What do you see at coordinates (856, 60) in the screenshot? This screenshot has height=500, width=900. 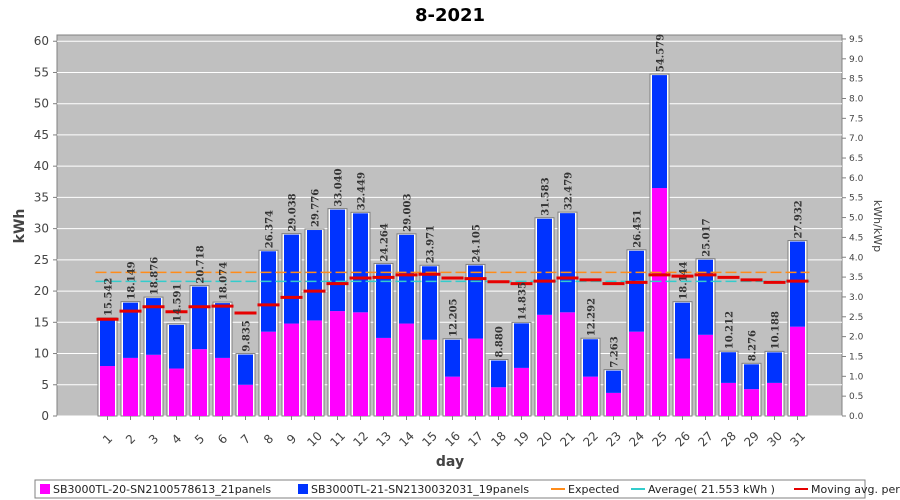 I see `y2-tick-label: 9.0` at bounding box center [856, 60].